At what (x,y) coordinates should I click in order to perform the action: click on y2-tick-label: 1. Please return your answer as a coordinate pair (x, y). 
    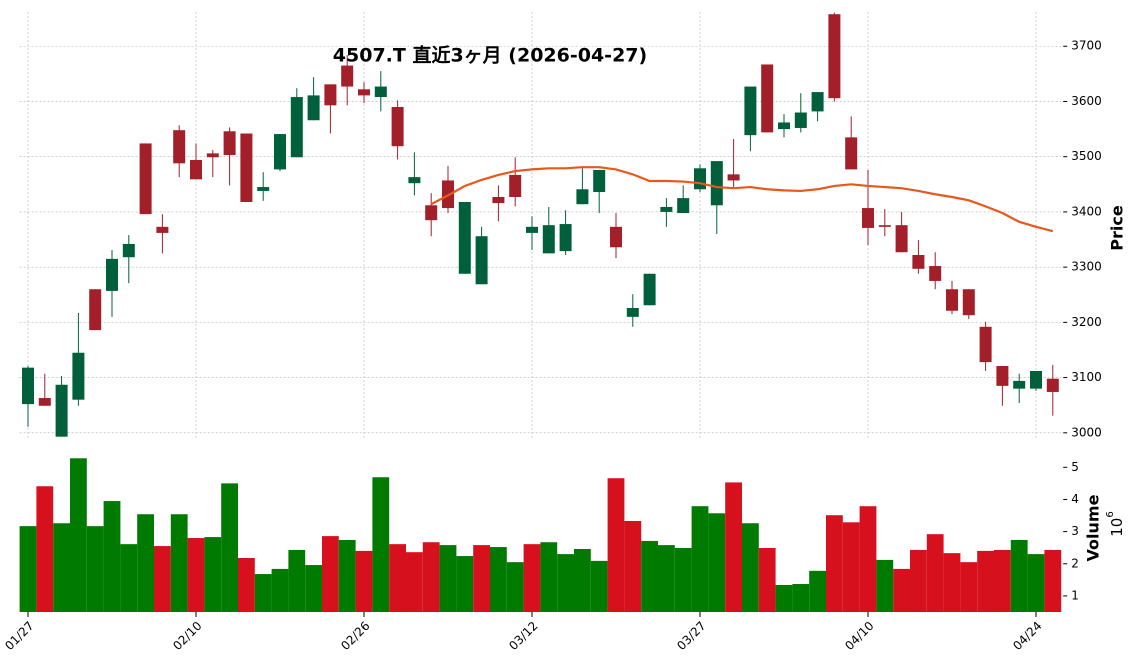
    Looking at the image, I should click on (1075, 595).